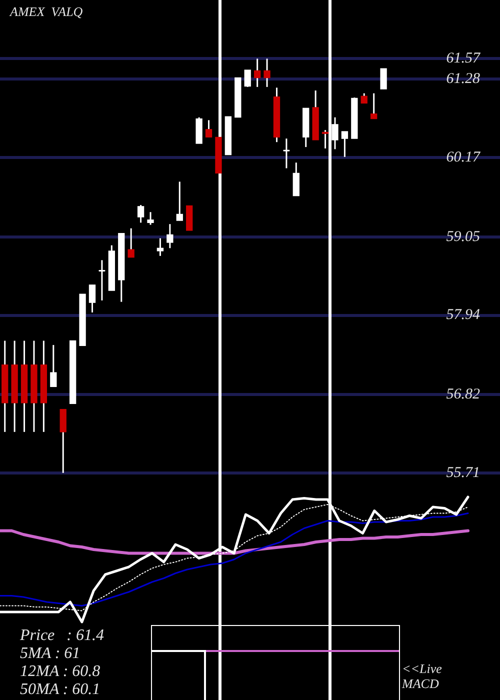 This screenshot has width=500, height=700. What do you see at coordinates (463, 315) in the screenshot?
I see `y-tick-label: 57.94` at bounding box center [463, 315].